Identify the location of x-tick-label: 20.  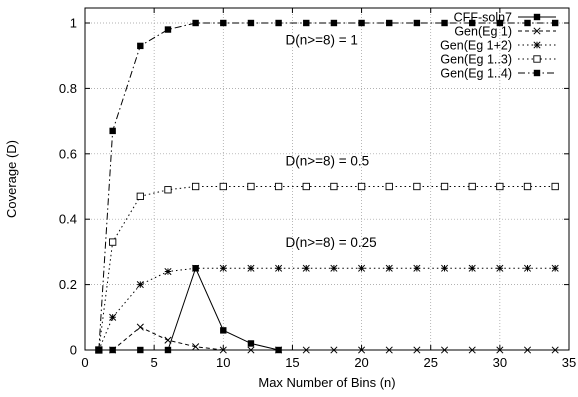
(361, 362).